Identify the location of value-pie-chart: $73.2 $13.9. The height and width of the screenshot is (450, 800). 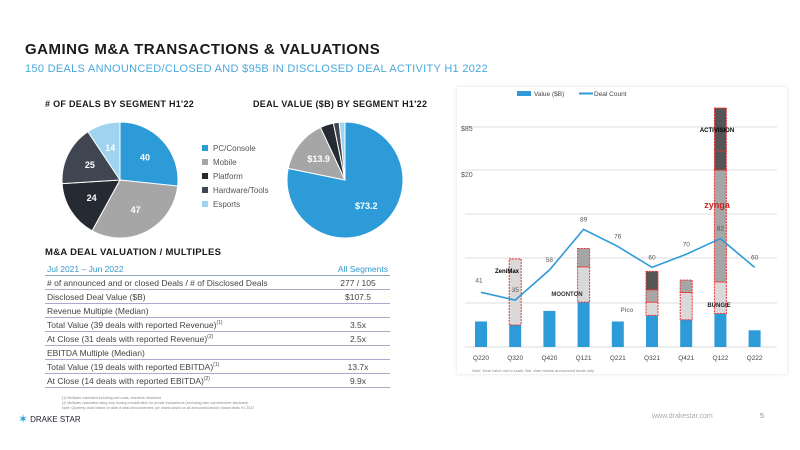
(345, 180).